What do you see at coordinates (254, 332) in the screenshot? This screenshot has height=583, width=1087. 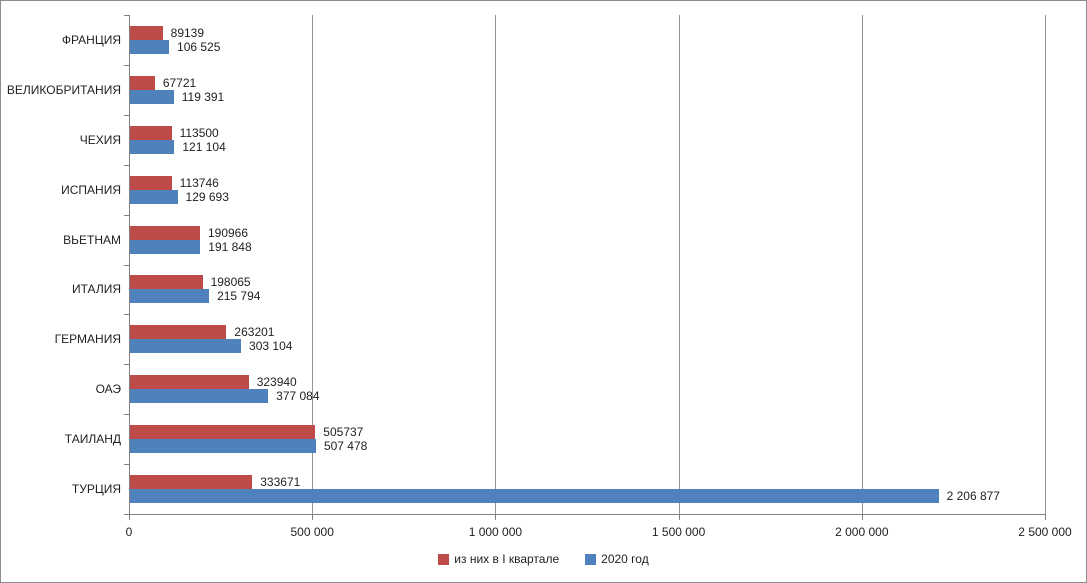 I see `data-label-q1-германия: 263201` at bounding box center [254, 332].